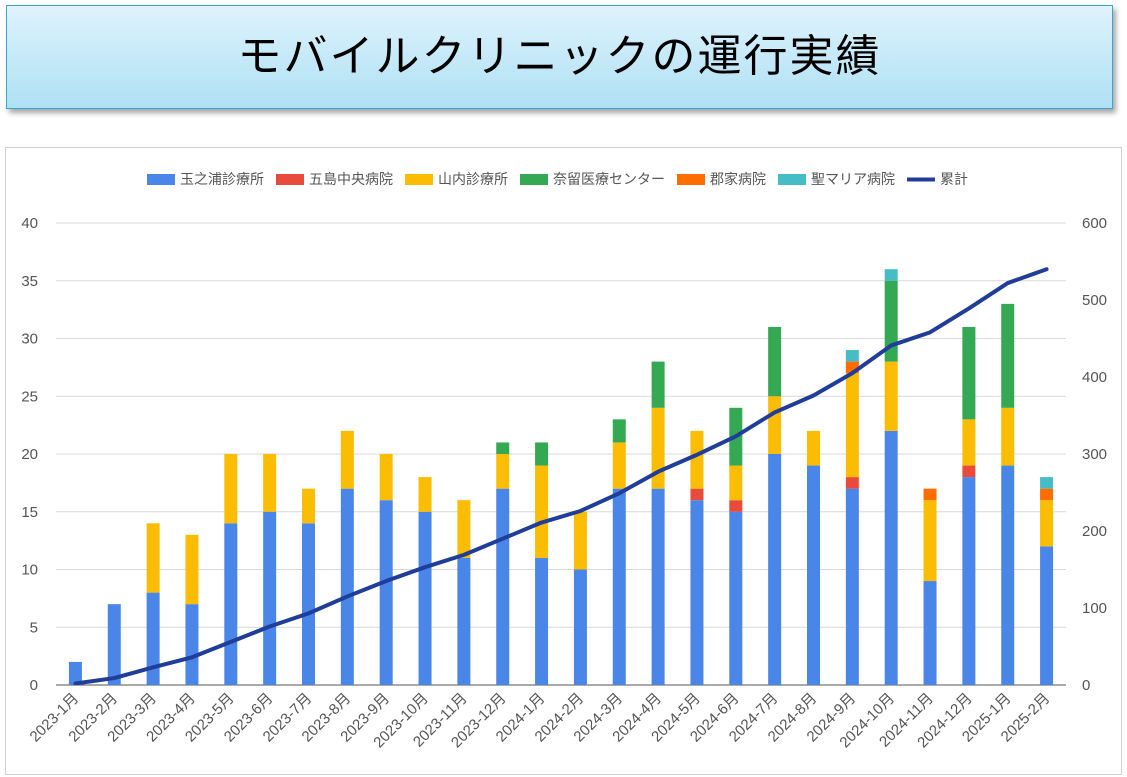  I want to click on y-tick-left: 25, so click(29, 396).